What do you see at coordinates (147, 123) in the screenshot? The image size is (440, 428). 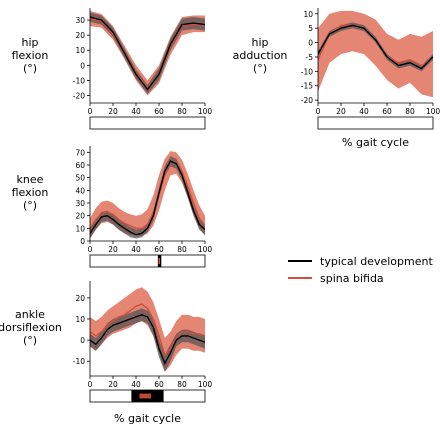 I see `hip-flexion-significance-bar` at bounding box center [147, 123].